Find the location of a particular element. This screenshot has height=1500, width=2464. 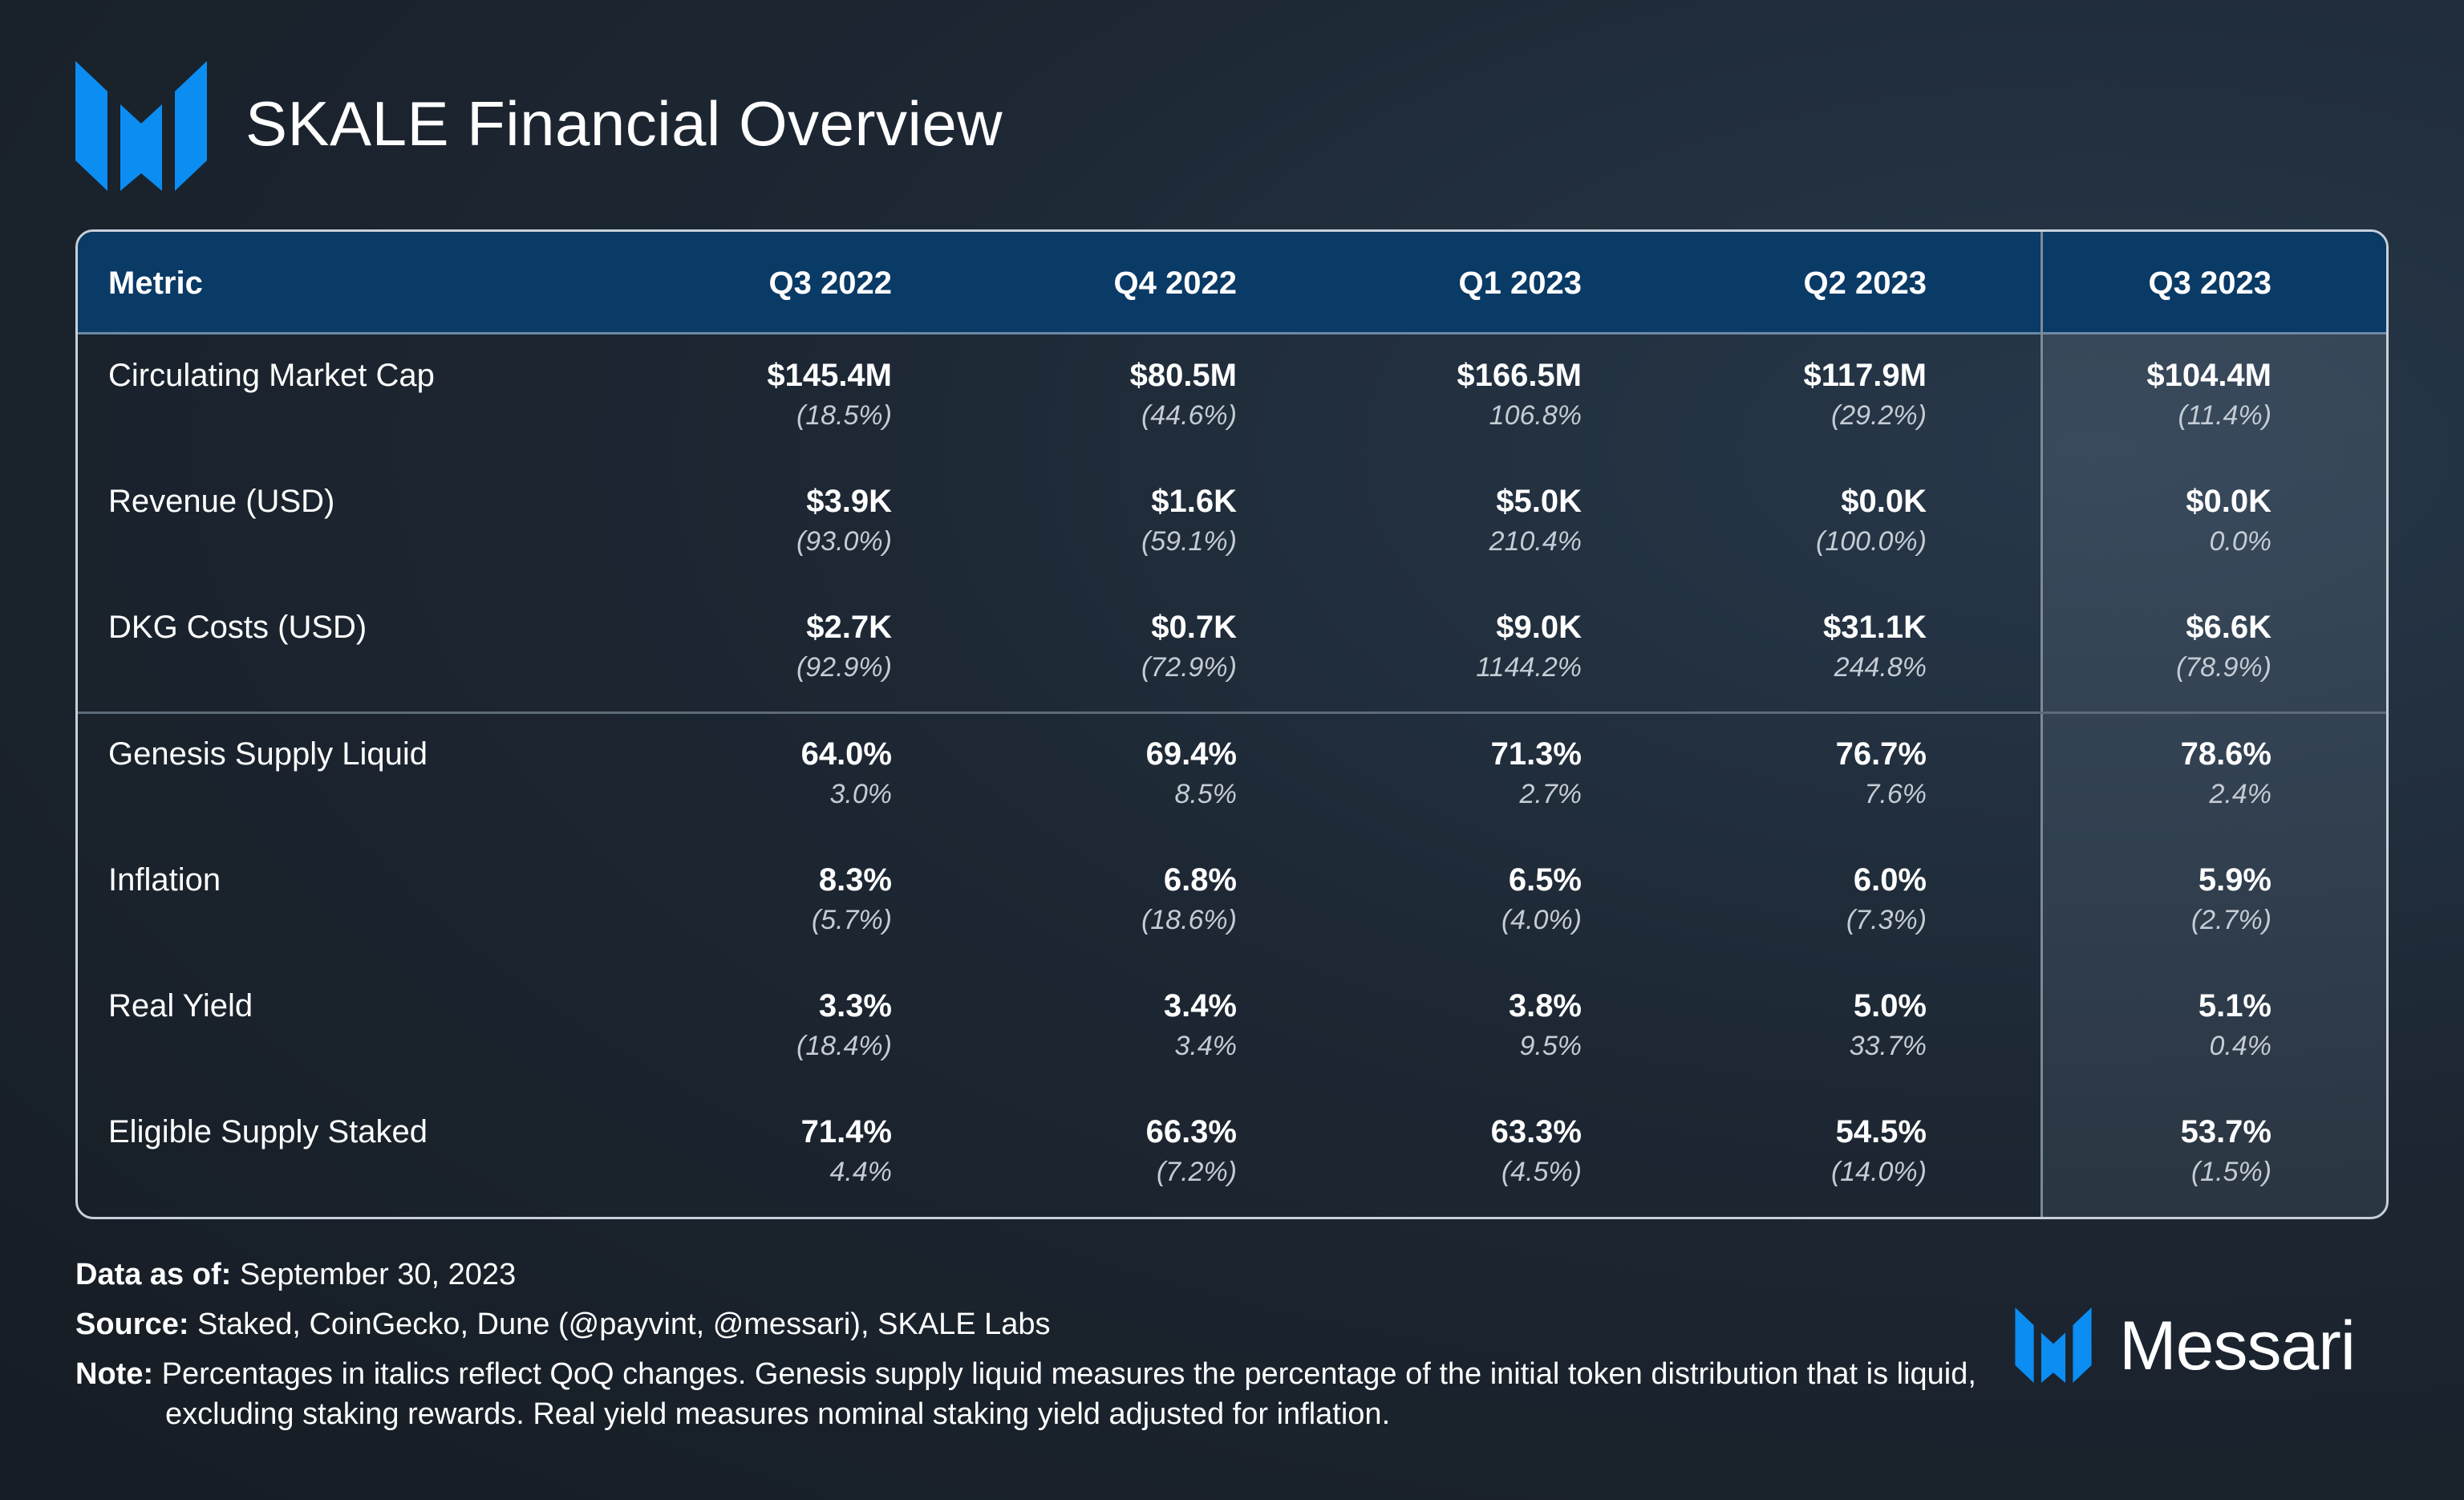

cell-qoq-change: (14.0%) is located at coordinates (1878, 1172).